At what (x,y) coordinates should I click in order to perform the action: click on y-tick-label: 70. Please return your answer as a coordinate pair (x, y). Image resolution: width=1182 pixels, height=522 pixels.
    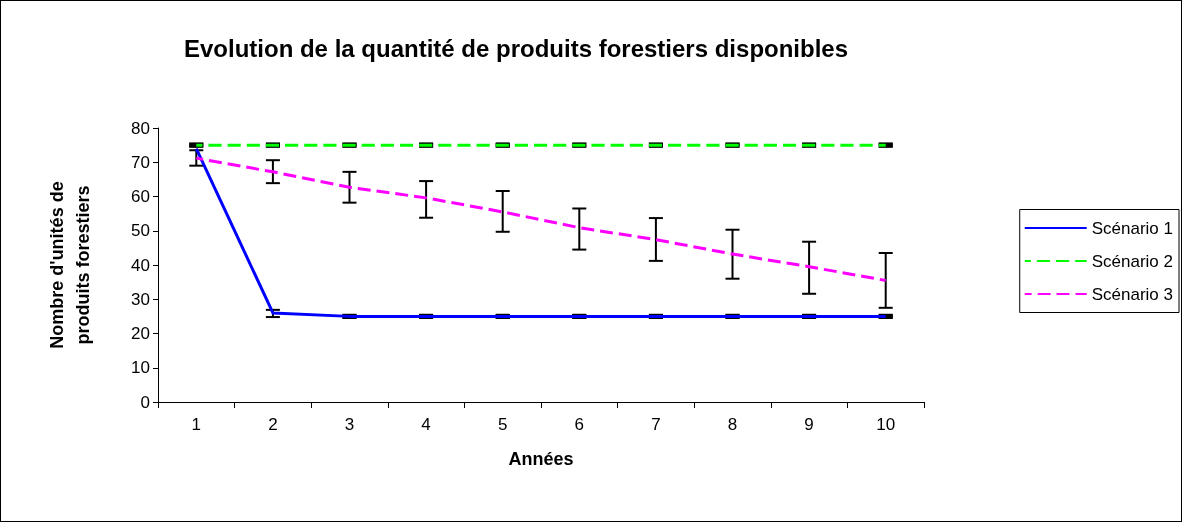
    Looking at the image, I should click on (140, 162).